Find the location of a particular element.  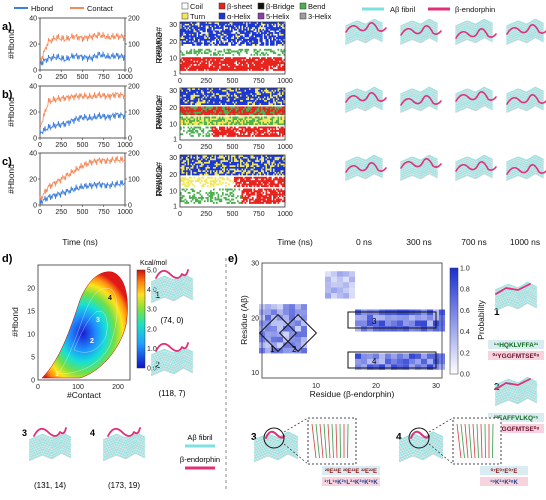

ts-x-tick: 0 is located at coordinates (40, 145).